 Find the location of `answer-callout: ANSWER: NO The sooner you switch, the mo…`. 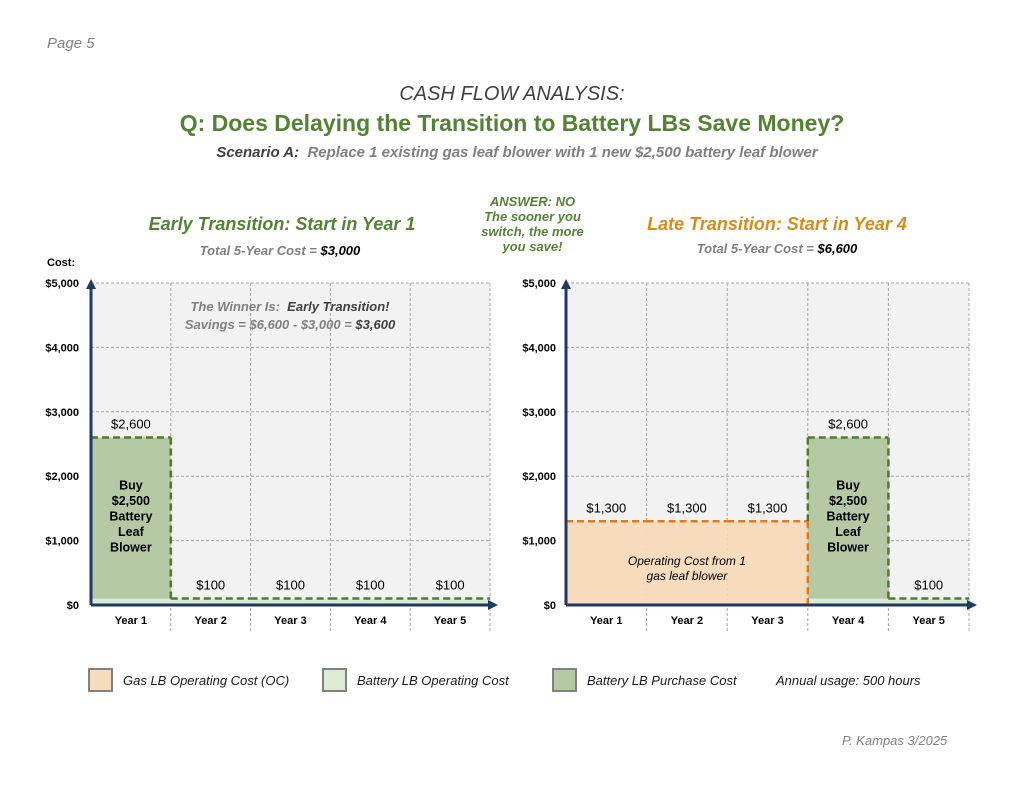

answer-callout: ANSWER: NO The sooner you switch, the mo… is located at coordinates (532, 224).